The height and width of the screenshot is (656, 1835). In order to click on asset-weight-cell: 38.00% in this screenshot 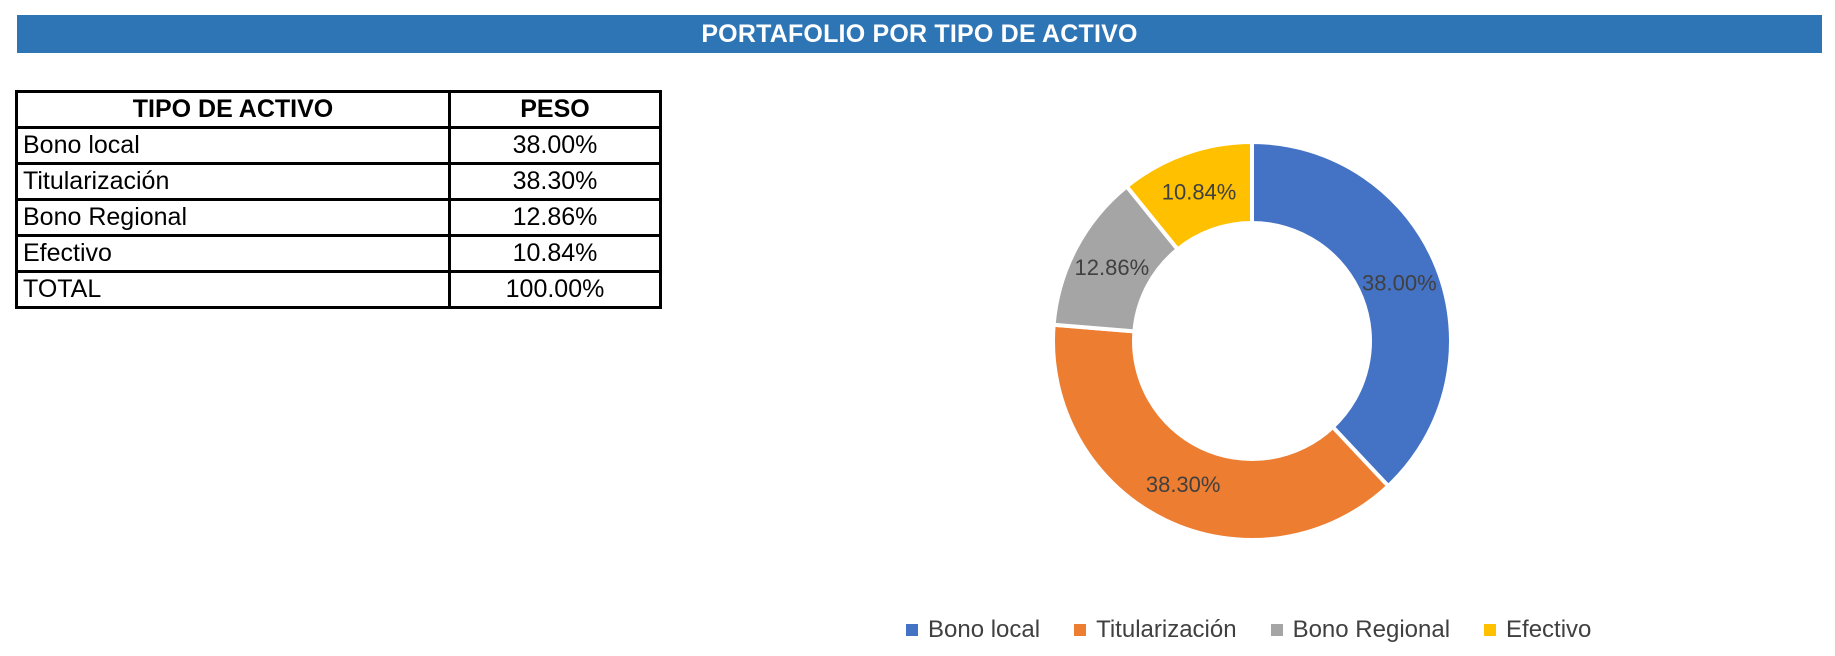, I will do `click(555, 145)`.